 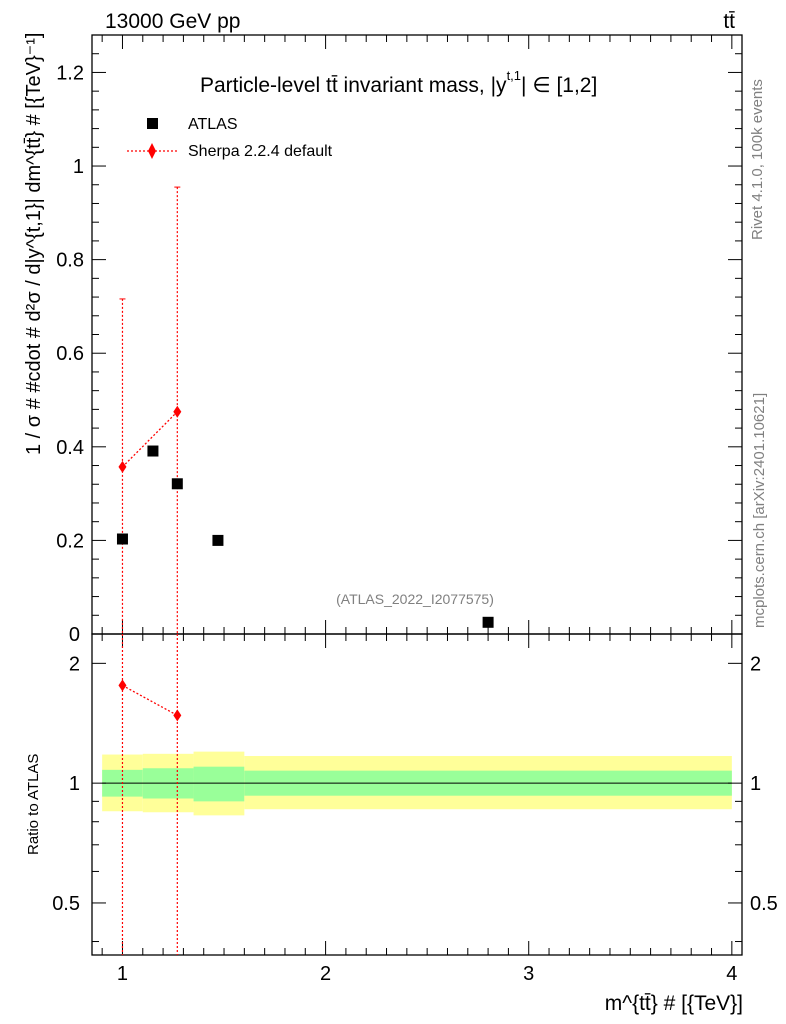 I want to click on ratio-ytick-label-left: 2, so click(x=74, y=664).